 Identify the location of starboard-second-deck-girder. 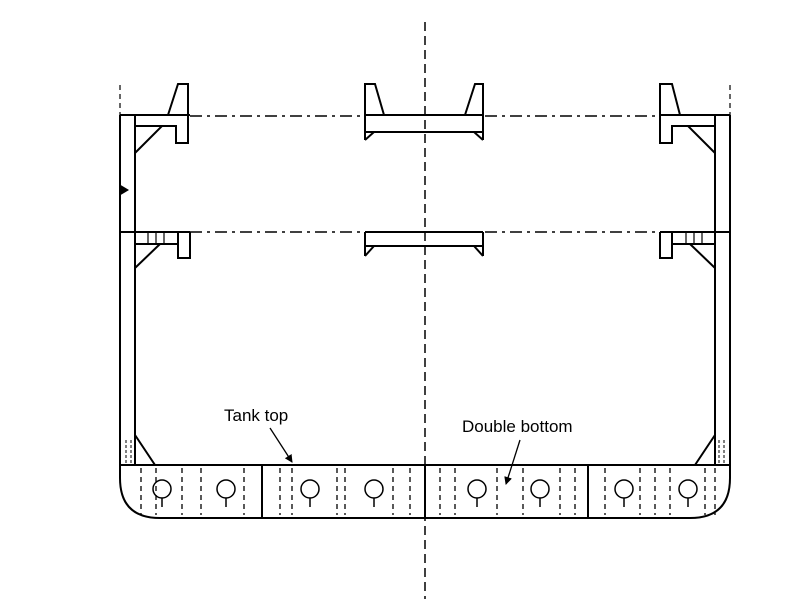
(687, 250).